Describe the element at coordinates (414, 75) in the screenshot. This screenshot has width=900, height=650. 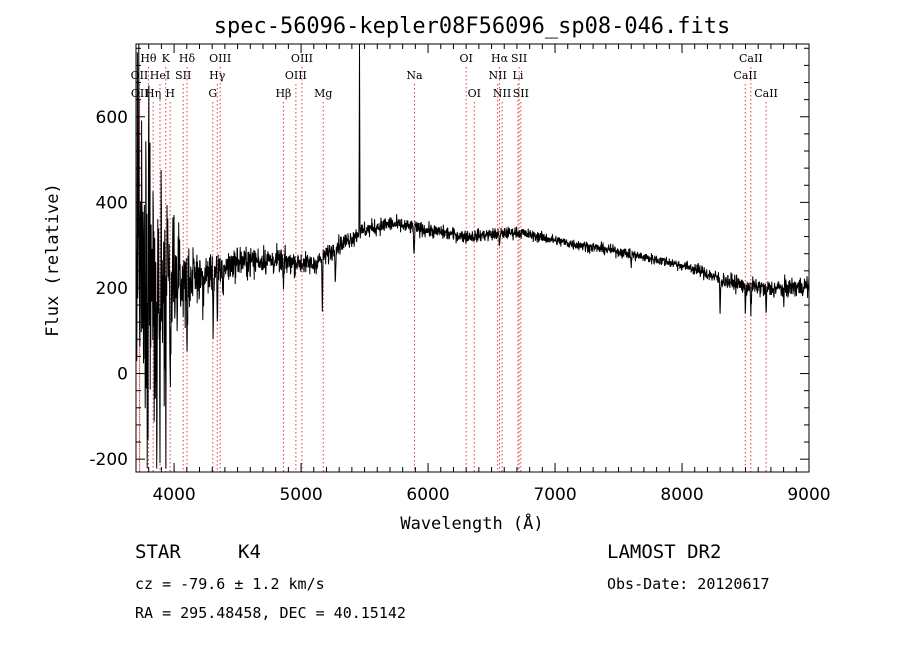
I see `line-marker-label: Na` at that location.